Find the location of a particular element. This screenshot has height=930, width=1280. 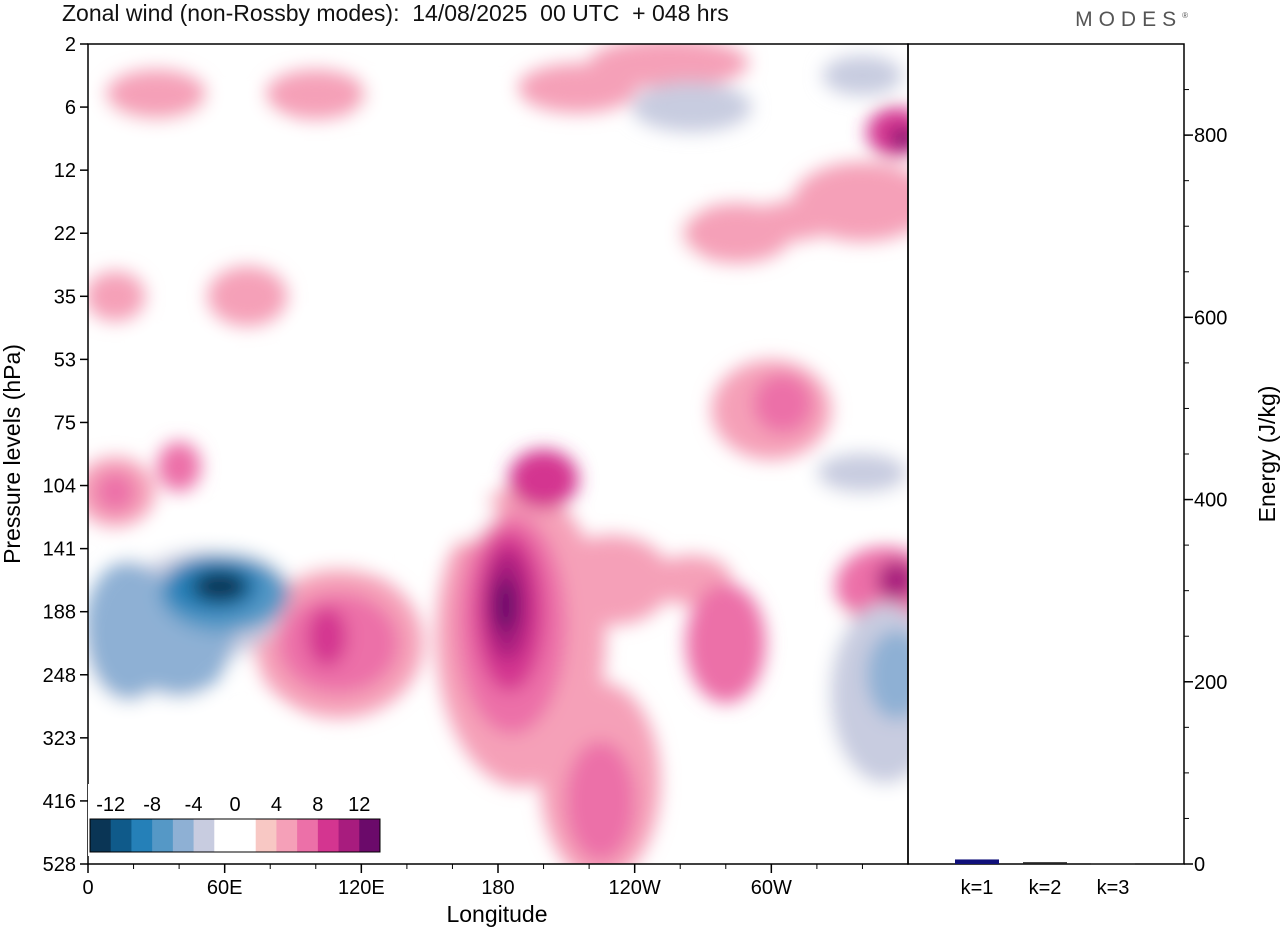

y-tick-label: 2 is located at coordinates (70, 45).